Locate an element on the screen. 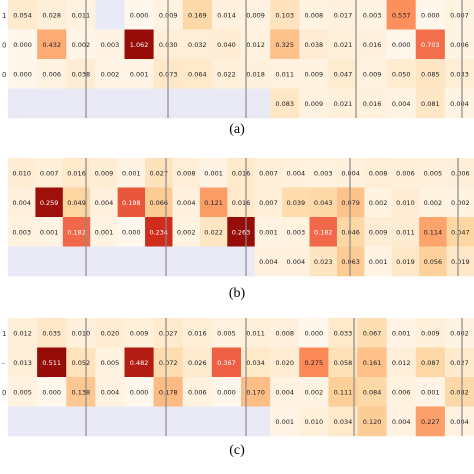 The width and height of the screenshot is (474, 474). cell-value-label: 0.039 is located at coordinates (296, 203).